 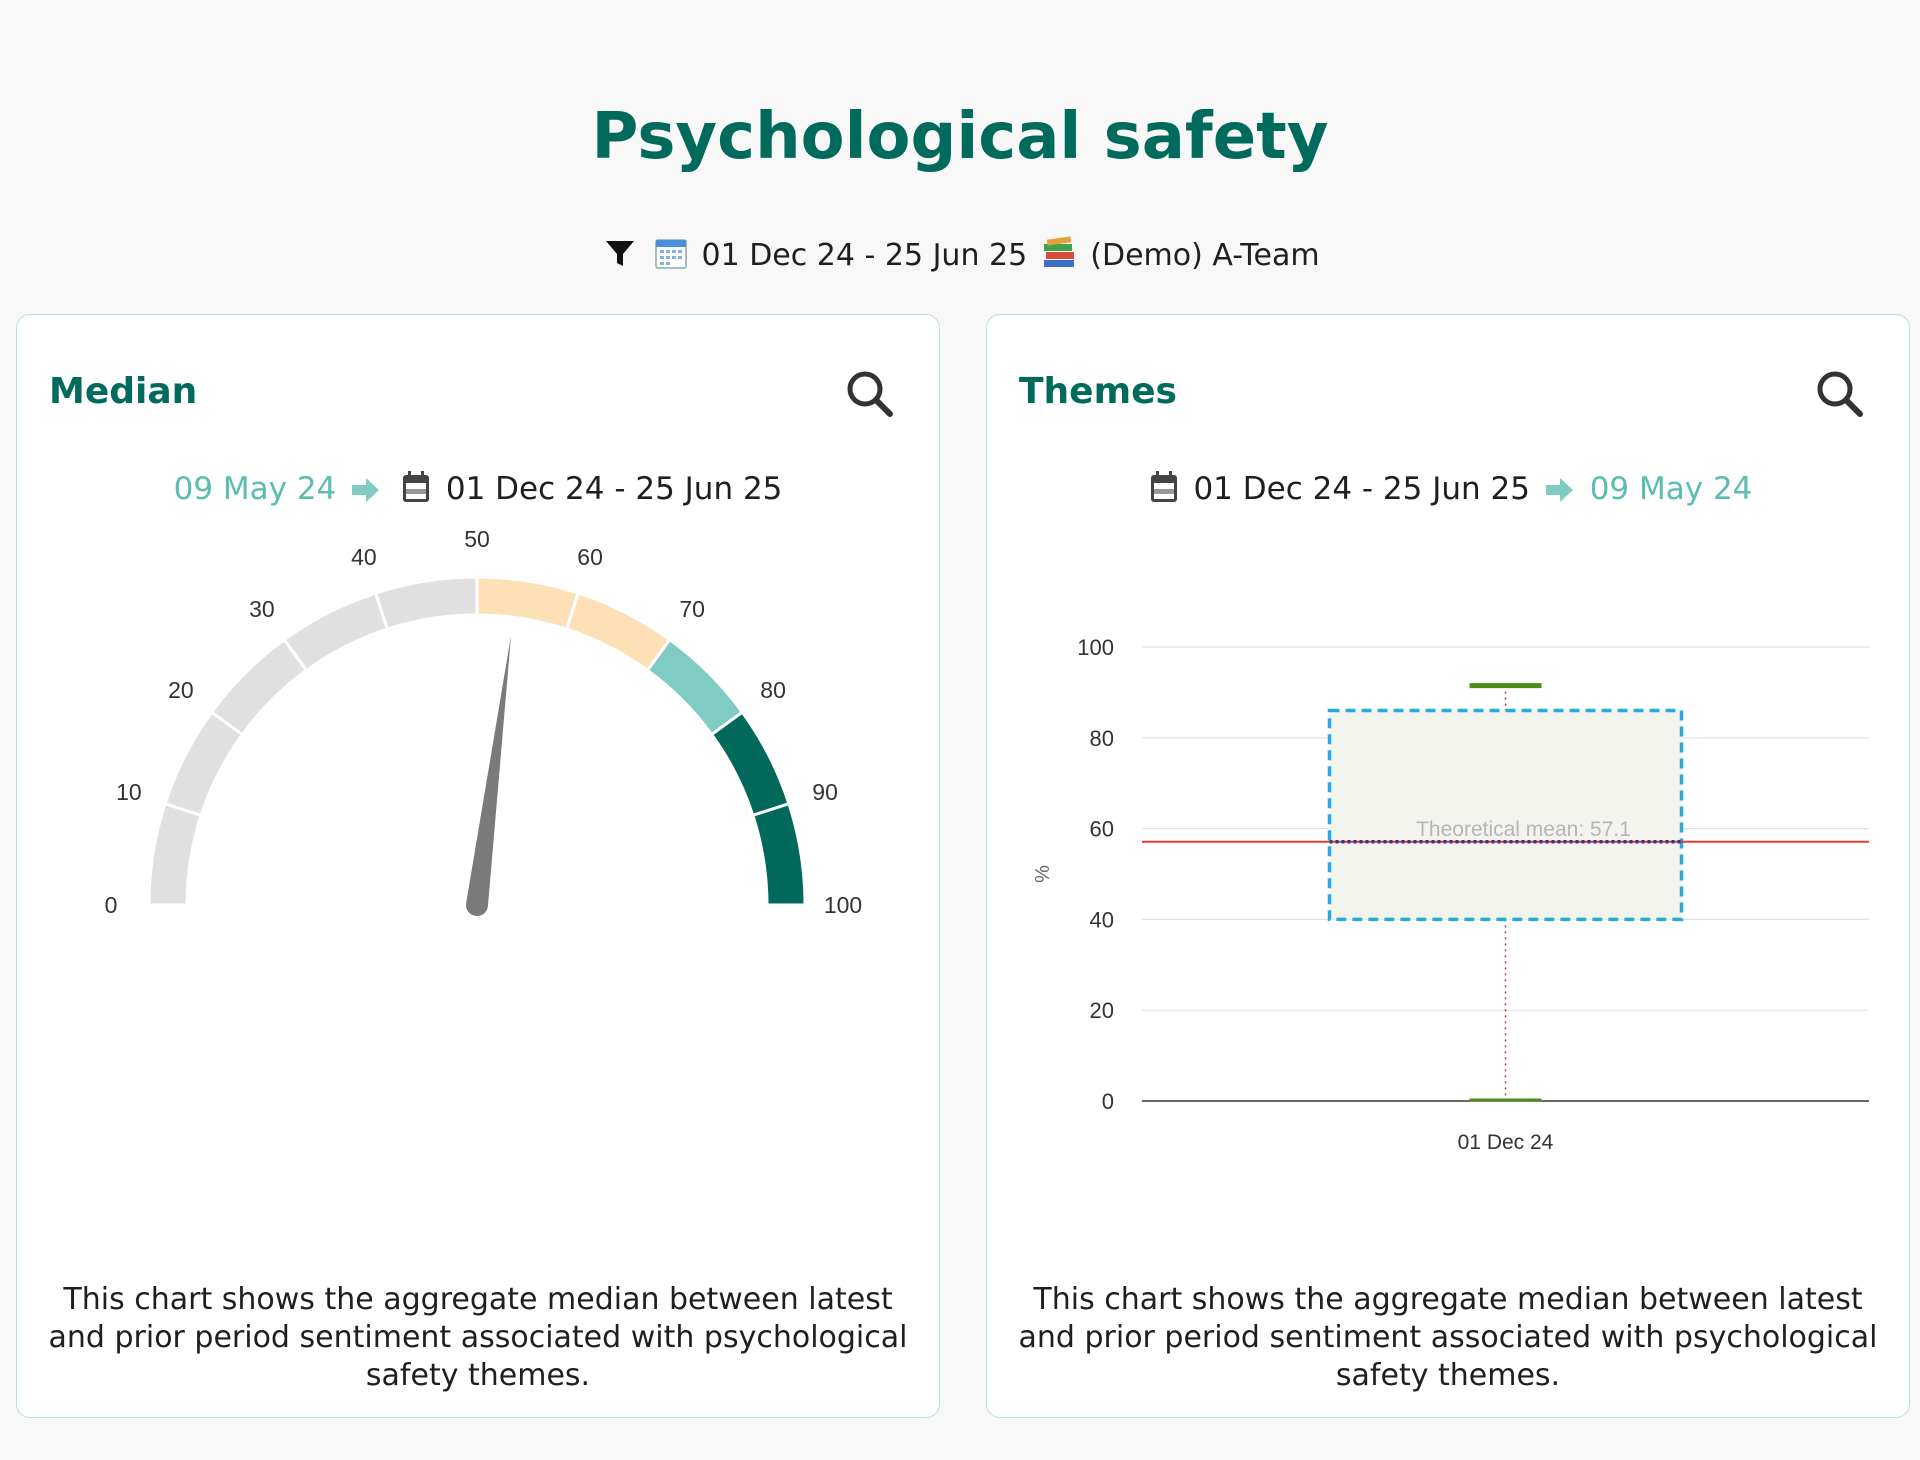 I want to click on x-tick-label: 01 Dec 24, so click(x=1506, y=1142).